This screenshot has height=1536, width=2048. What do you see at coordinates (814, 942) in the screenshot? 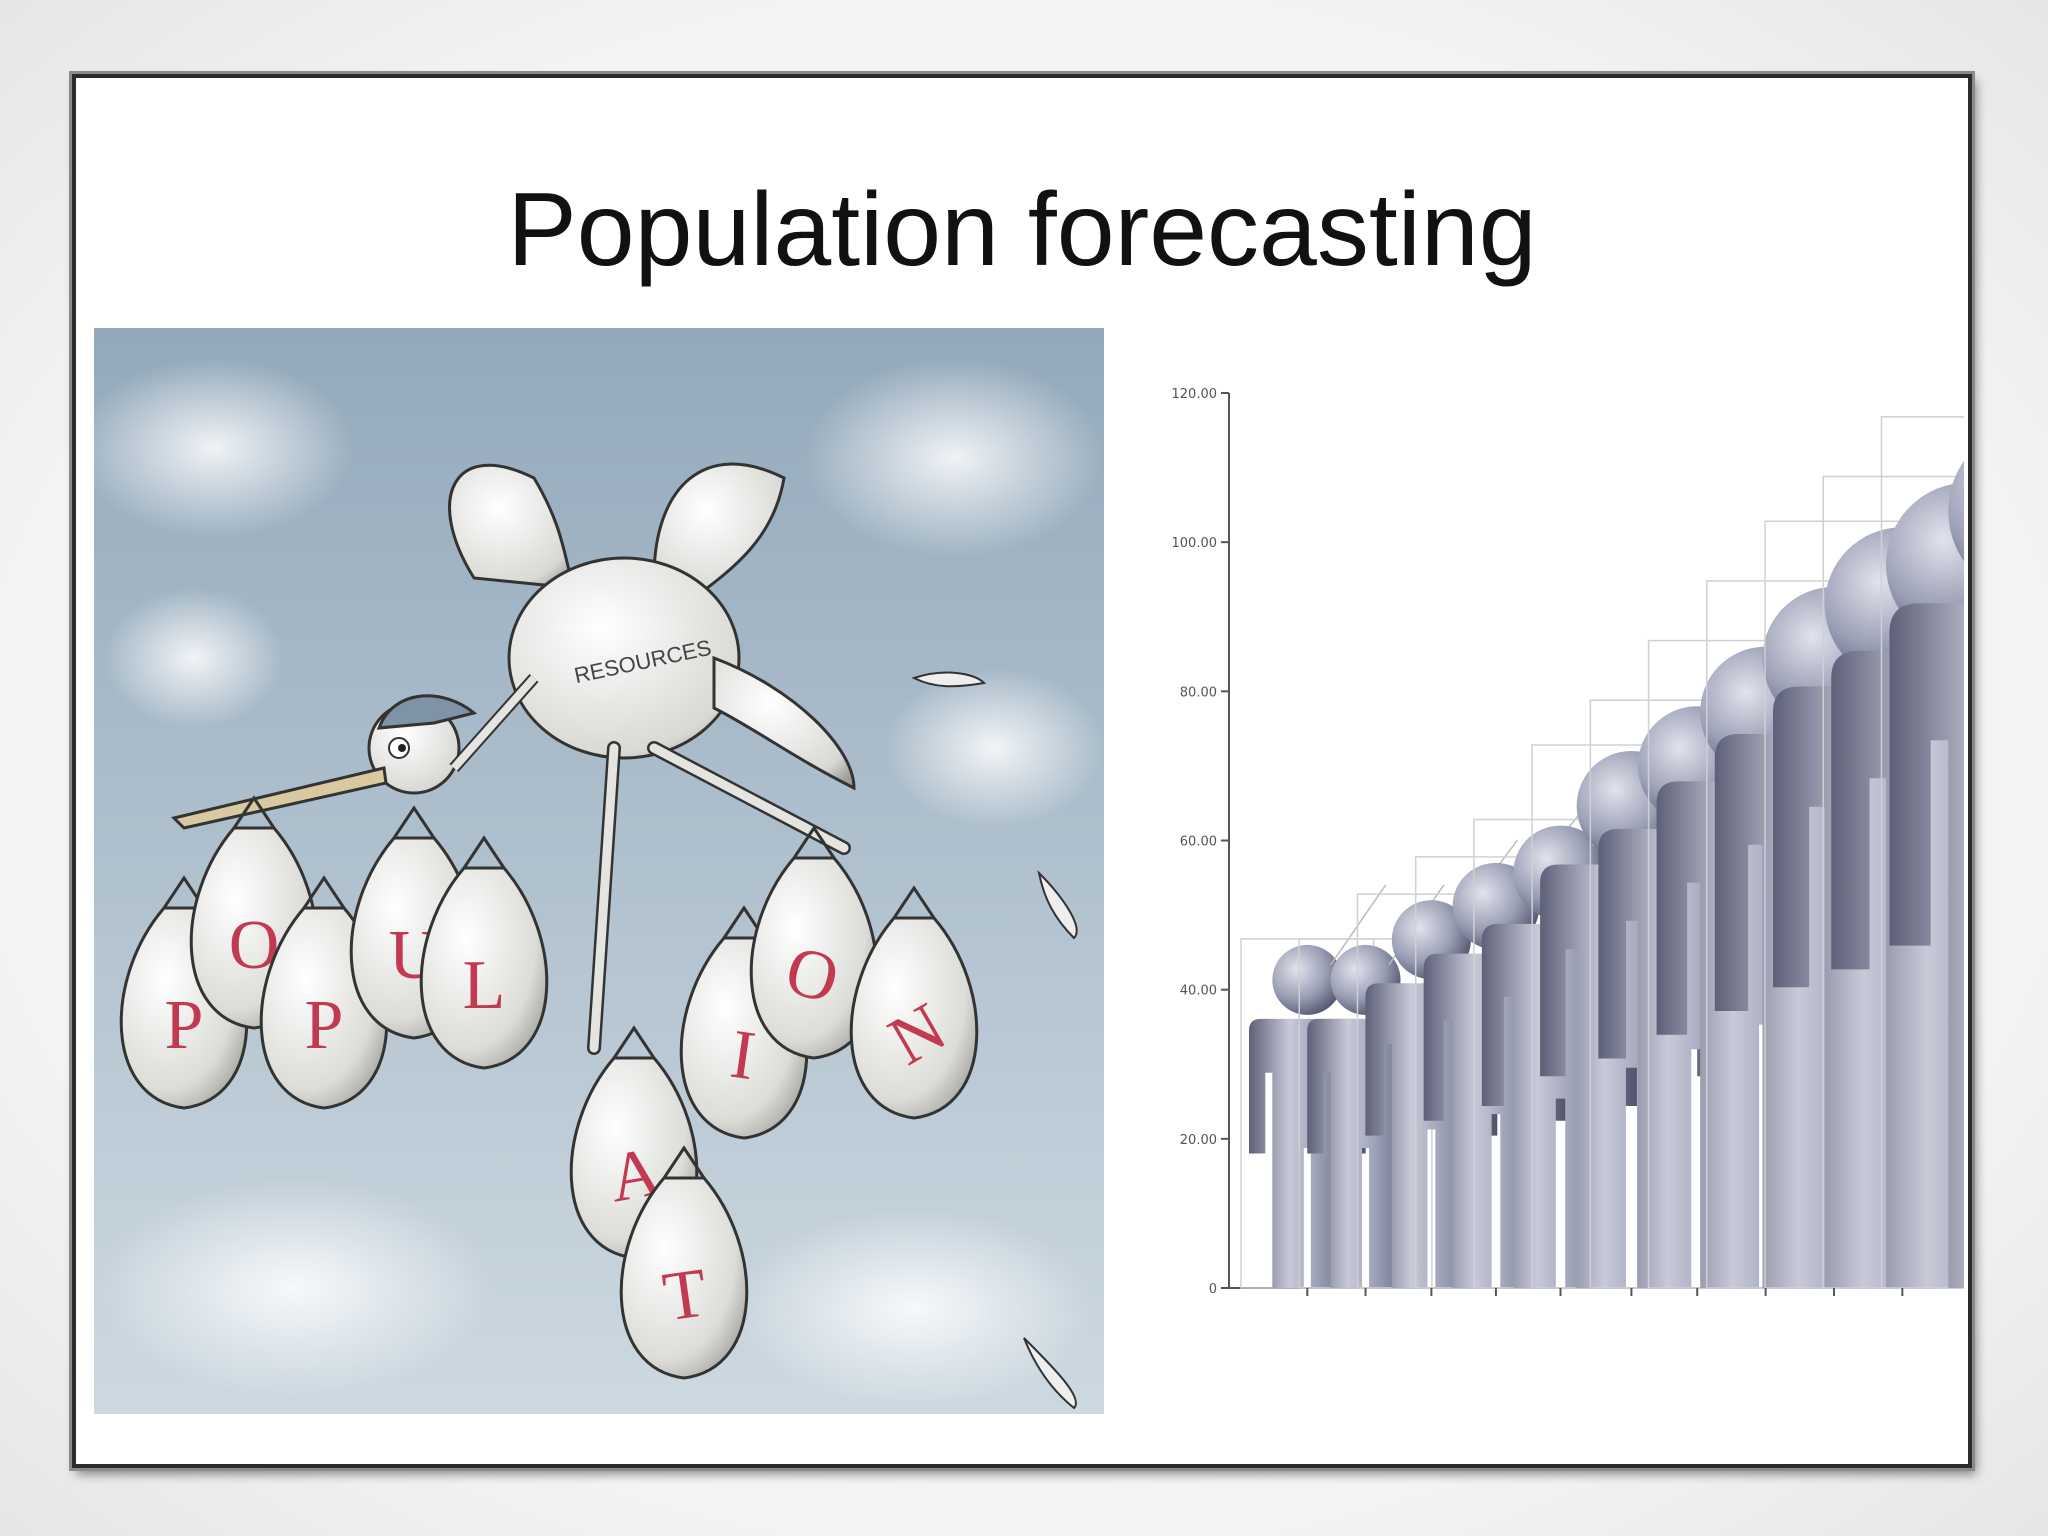
I see `bag-9: O` at bounding box center [814, 942].